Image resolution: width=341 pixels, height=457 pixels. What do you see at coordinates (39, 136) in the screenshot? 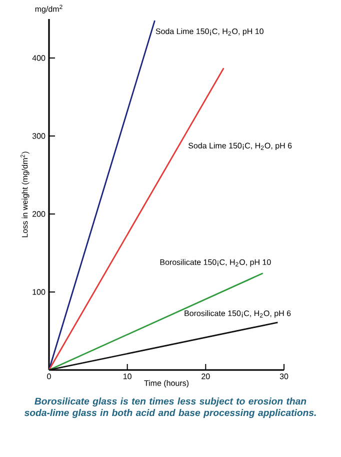
I see `y-tick-label: 300` at bounding box center [39, 136].